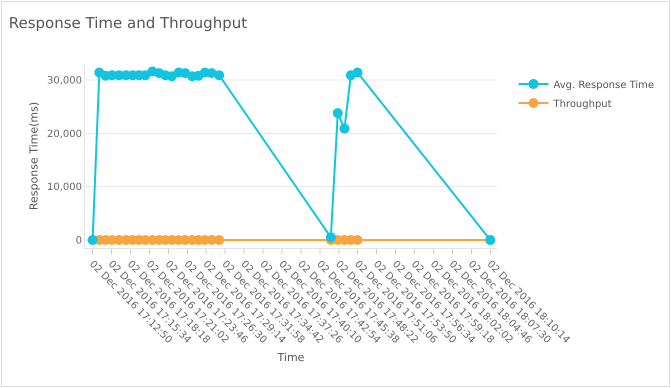 The width and height of the screenshot is (671, 388). I want to click on legend-label: Throughput, so click(582, 104).